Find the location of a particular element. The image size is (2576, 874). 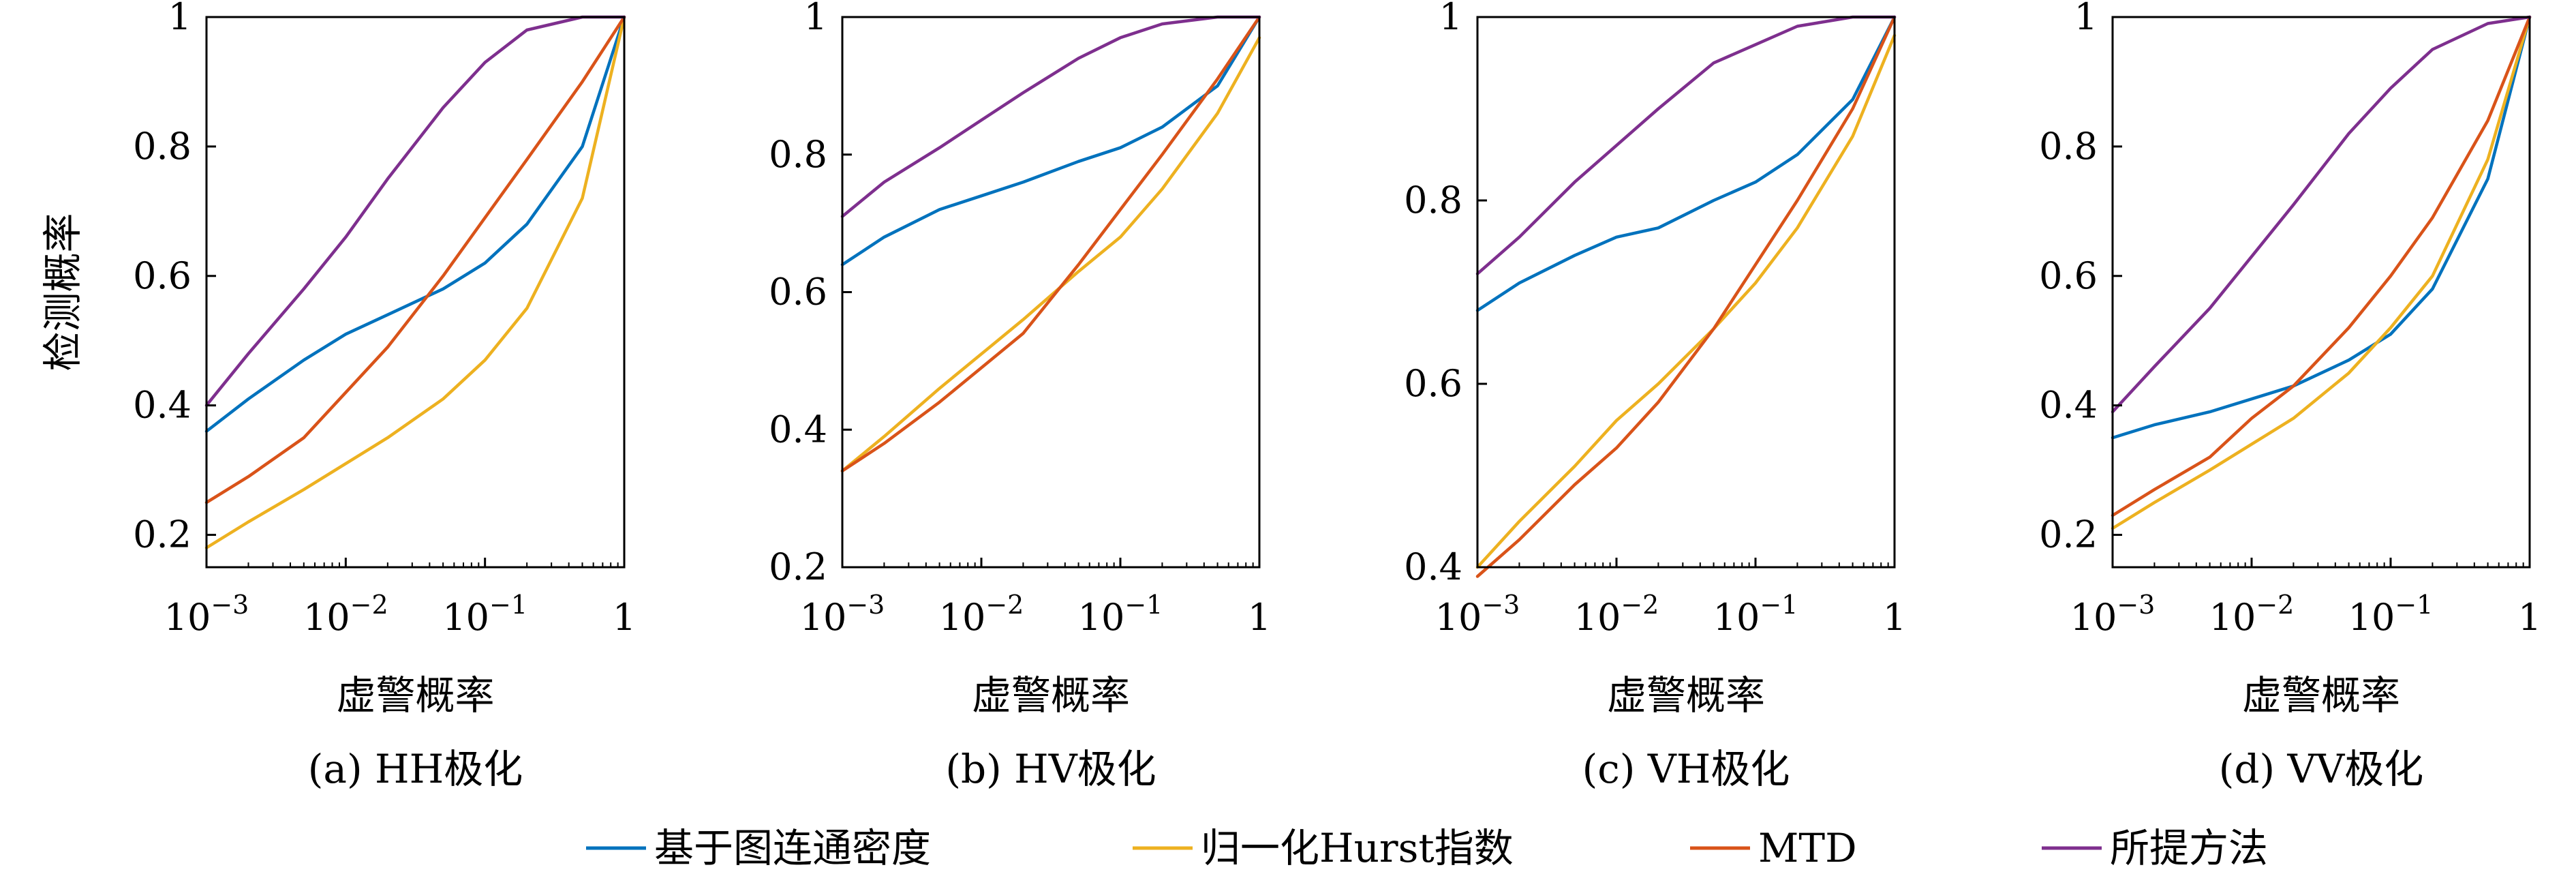

legend-item-1: 基于图连通密度 is located at coordinates (759, 848).